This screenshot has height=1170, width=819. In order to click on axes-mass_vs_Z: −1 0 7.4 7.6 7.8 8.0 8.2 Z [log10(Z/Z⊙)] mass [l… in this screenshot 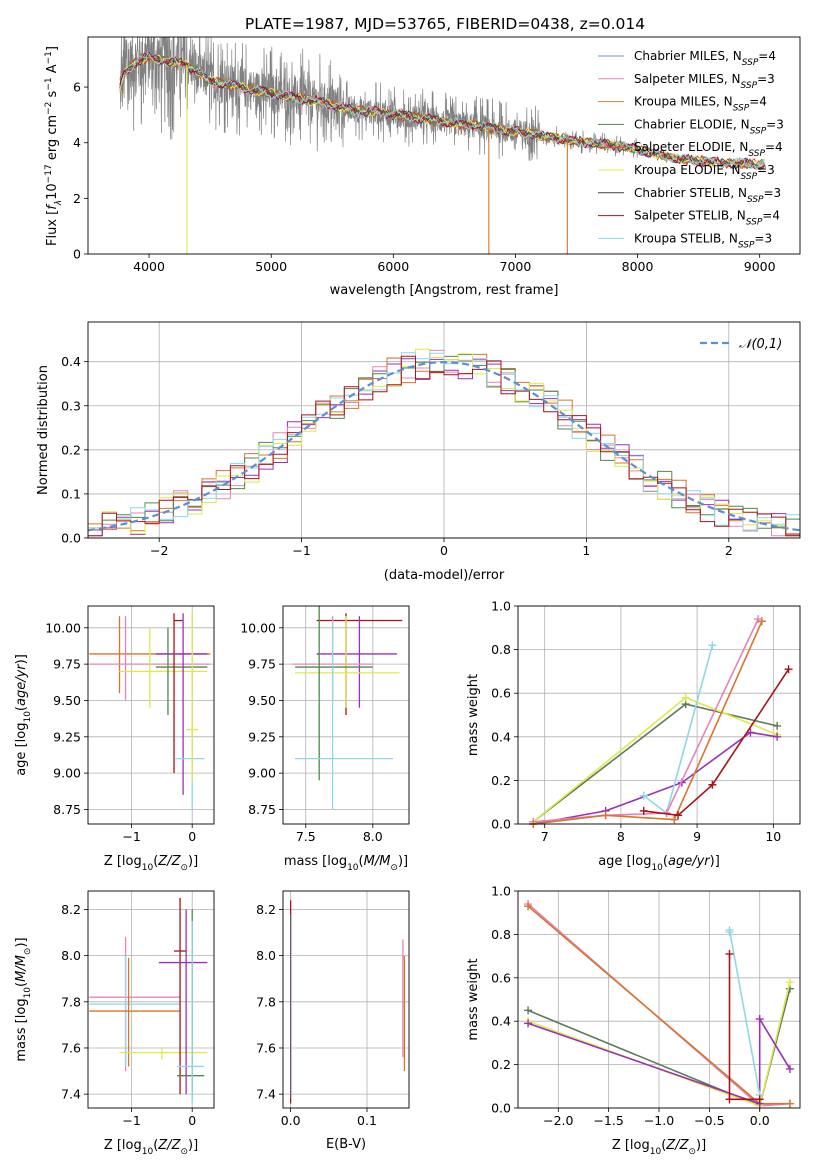, I will do `click(114, 1023)`.